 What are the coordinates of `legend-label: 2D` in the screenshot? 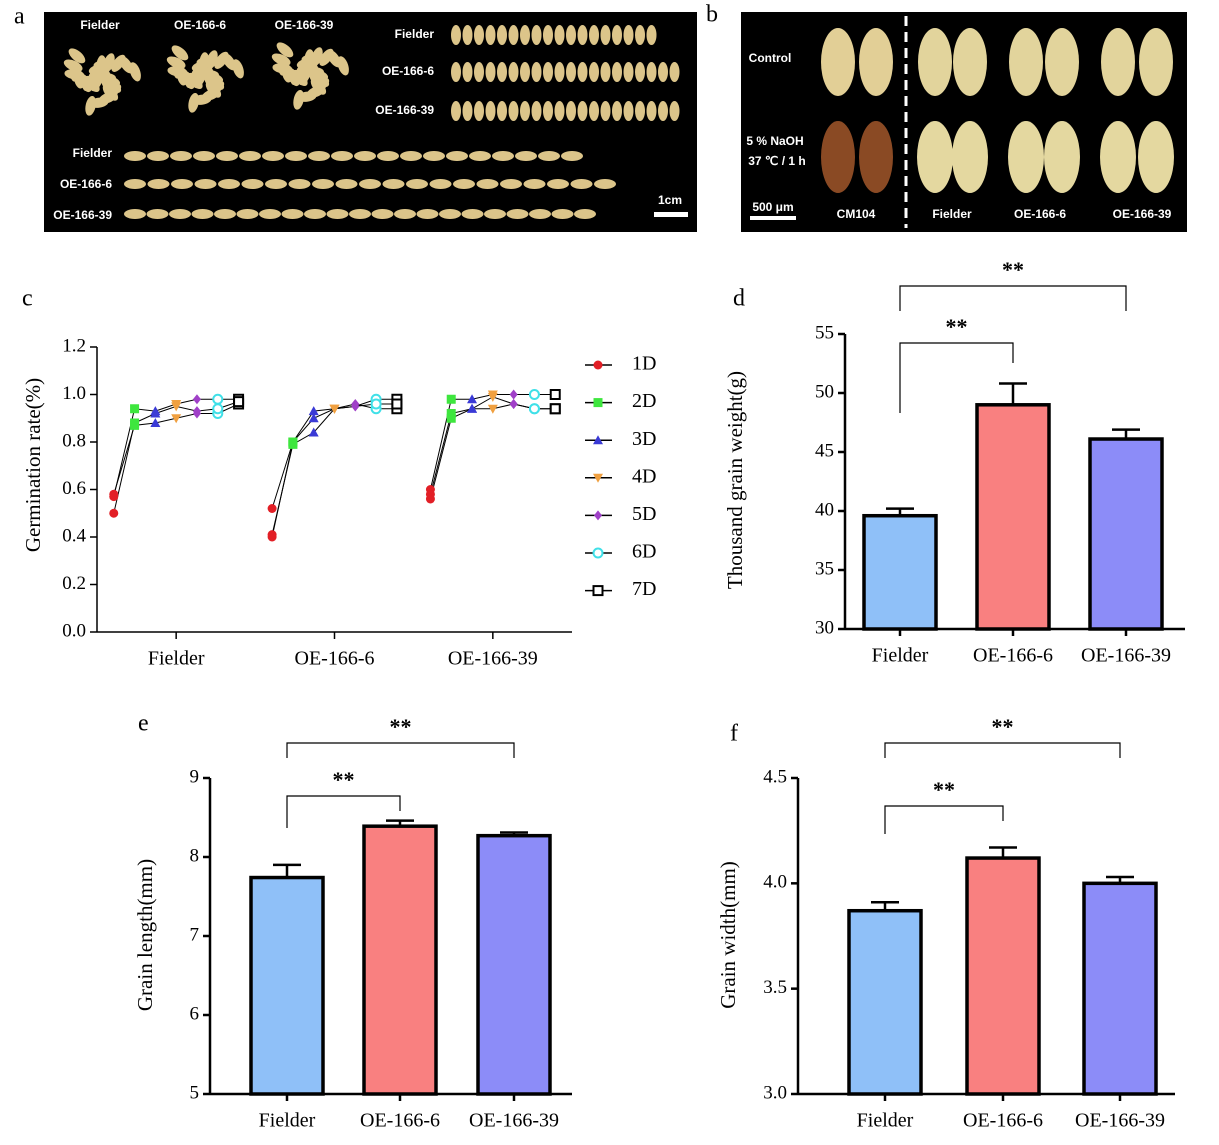 It's located at (644, 401).